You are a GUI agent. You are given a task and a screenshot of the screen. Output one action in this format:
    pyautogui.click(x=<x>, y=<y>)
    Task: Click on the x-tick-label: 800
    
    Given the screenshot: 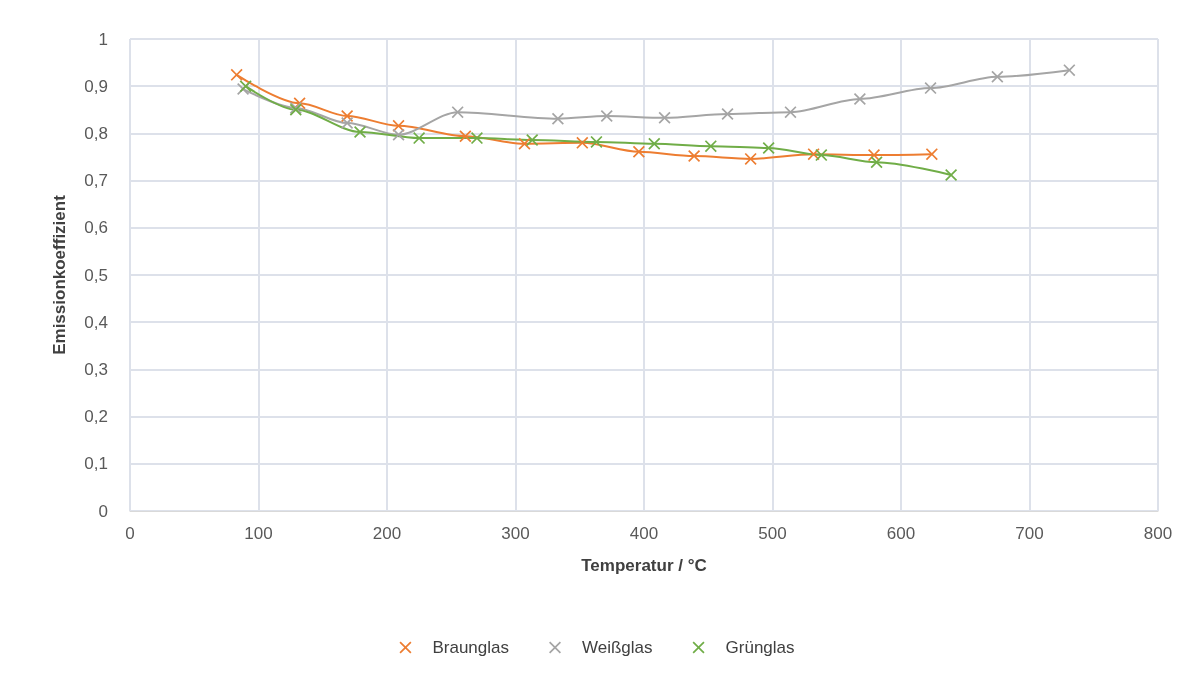 What is the action you would take?
    pyautogui.click(x=1158, y=533)
    